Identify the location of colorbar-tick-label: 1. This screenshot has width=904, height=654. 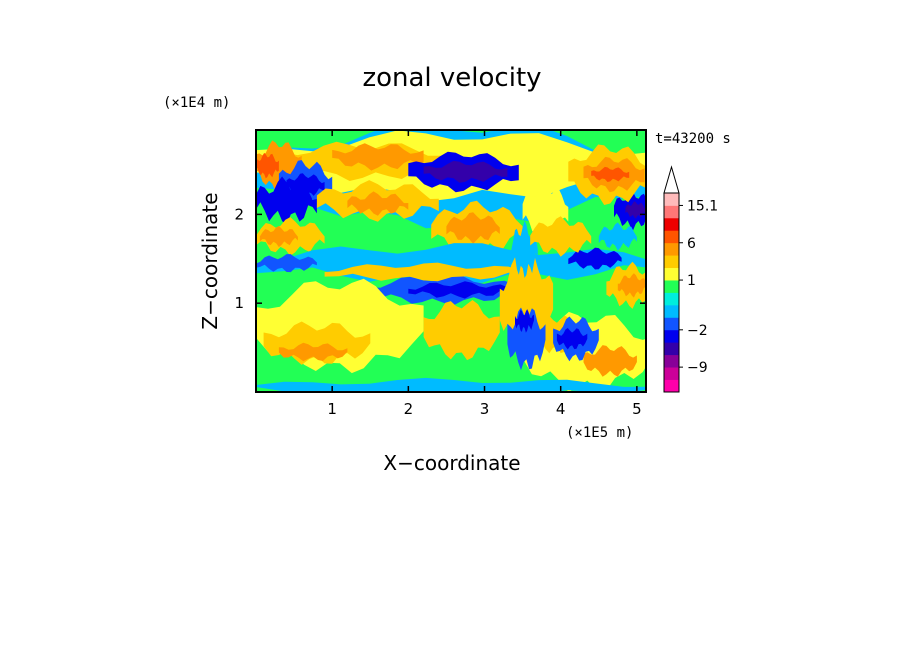
(691, 281).